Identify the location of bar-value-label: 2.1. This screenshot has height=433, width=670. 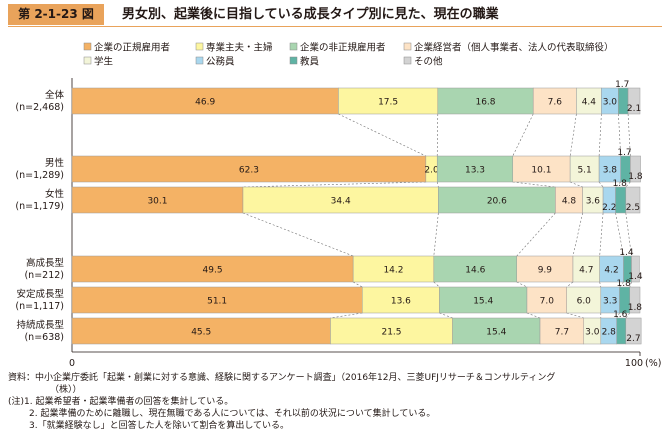
(634, 109).